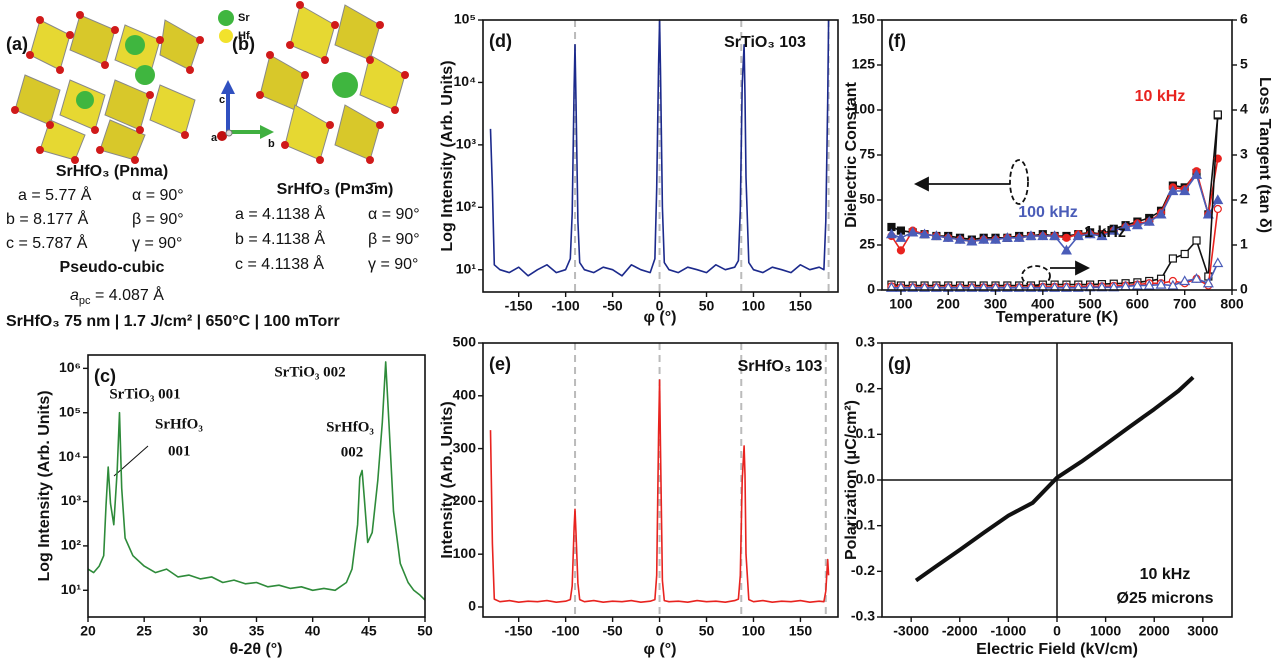 The height and width of the screenshot is (663, 1279). Describe the element at coordinates (1057, 317) in the screenshot. I see `x-axis-label: Temperature (K)` at that location.